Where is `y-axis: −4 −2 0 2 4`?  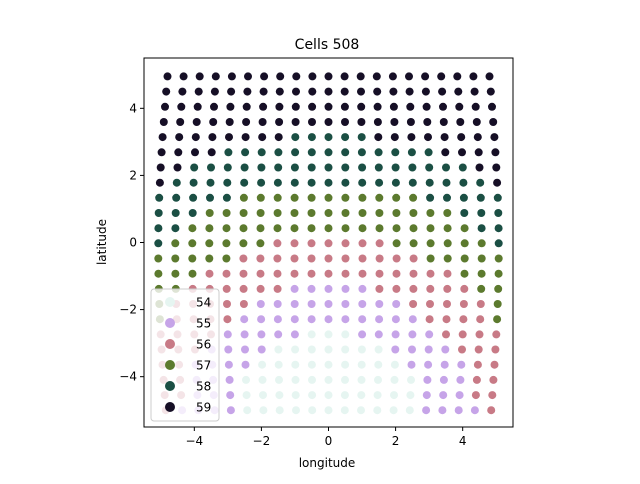
y-axis: −4 −2 0 2 4 is located at coordinates (131, 242).